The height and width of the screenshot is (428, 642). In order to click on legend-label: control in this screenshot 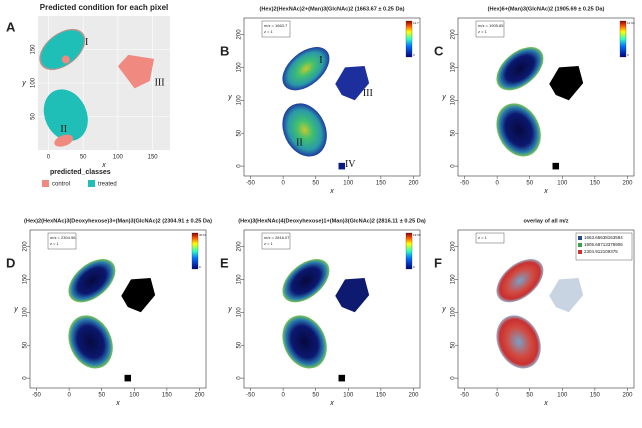, I will do `click(61, 185)`.